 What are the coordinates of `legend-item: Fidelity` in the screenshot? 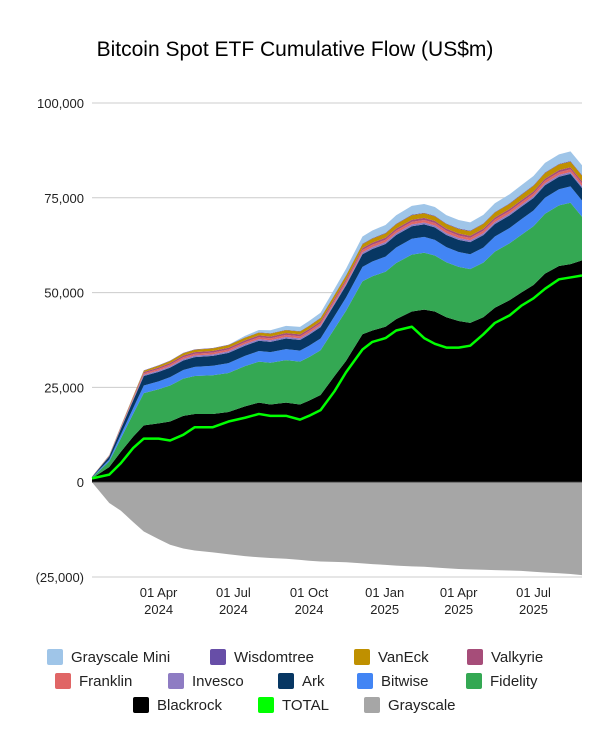 It's located at (502, 681).